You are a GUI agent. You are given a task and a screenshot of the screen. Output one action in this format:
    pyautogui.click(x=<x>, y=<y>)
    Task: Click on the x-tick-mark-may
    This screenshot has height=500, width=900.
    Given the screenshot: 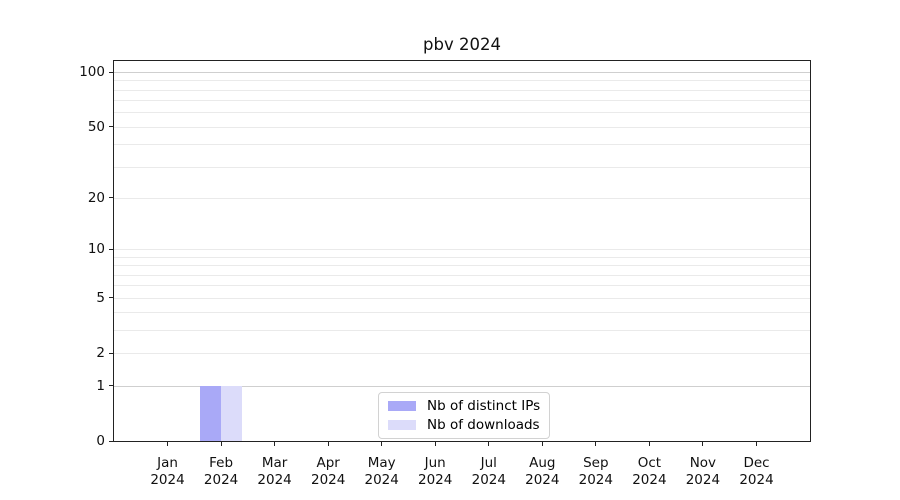 What is the action you would take?
    pyautogui.click(x=382, y=444)
    